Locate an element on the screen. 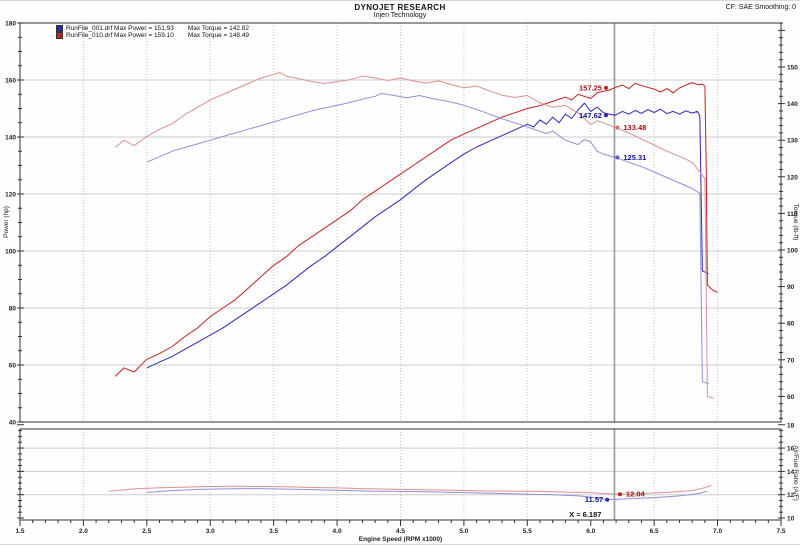  torque-tick-label: 80 is located at coordinates (791, 324).